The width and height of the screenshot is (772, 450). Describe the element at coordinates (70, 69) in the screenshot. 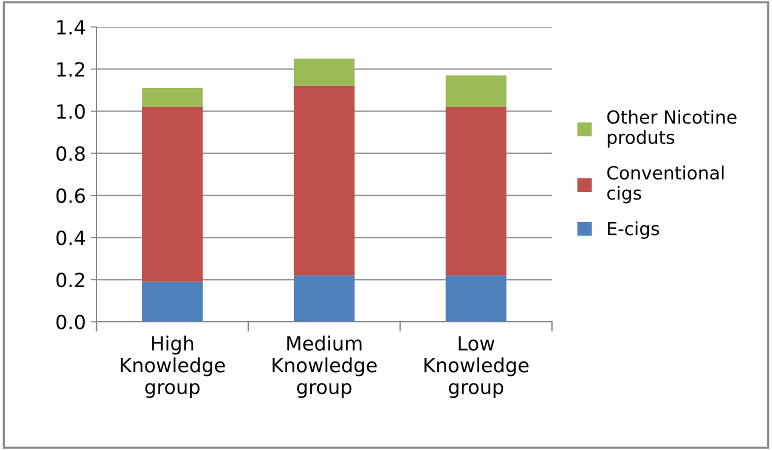

I see `y-tick-label: 1.2` at that location.